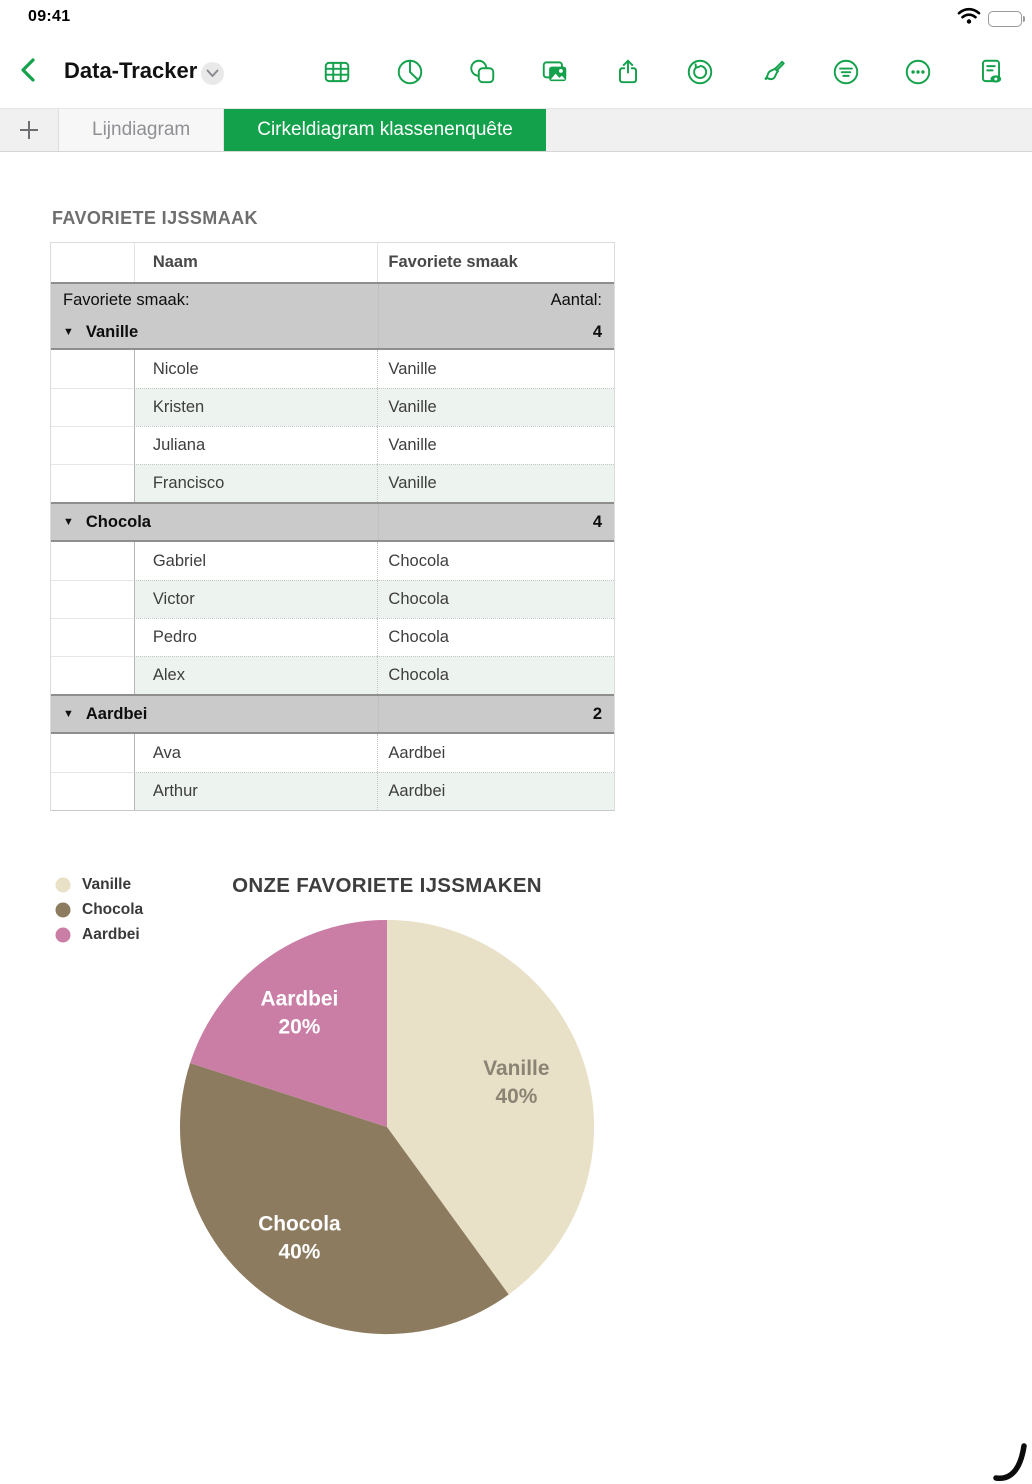 This screenshot has width=1032, height=1484. I want to click on back-button, so click(30, 70).